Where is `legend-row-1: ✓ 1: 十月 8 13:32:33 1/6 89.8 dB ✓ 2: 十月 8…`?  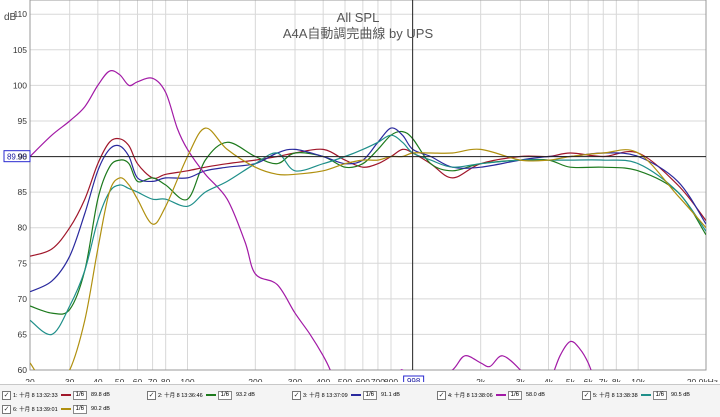 legend-row-1: ✓ 1: 十月 8 13:32:33 1/6 89.8 dB ✓ 2: 十月 8… is located at coordinates (361, 395).